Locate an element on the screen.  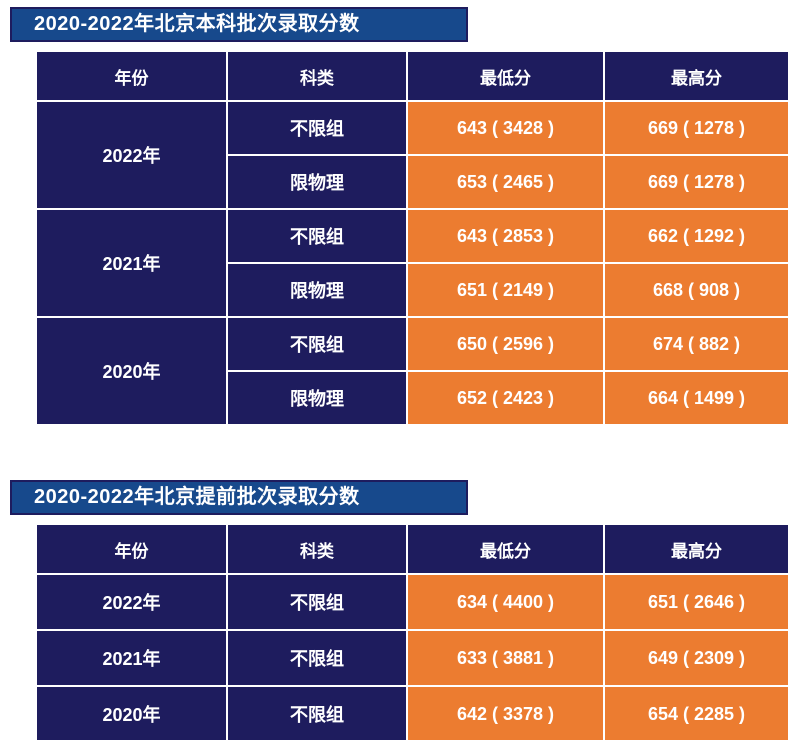
table-row: 2020年 不限组 650 ( 2596 ) 674 ( 882 ) is located at coordinates (412, 371).